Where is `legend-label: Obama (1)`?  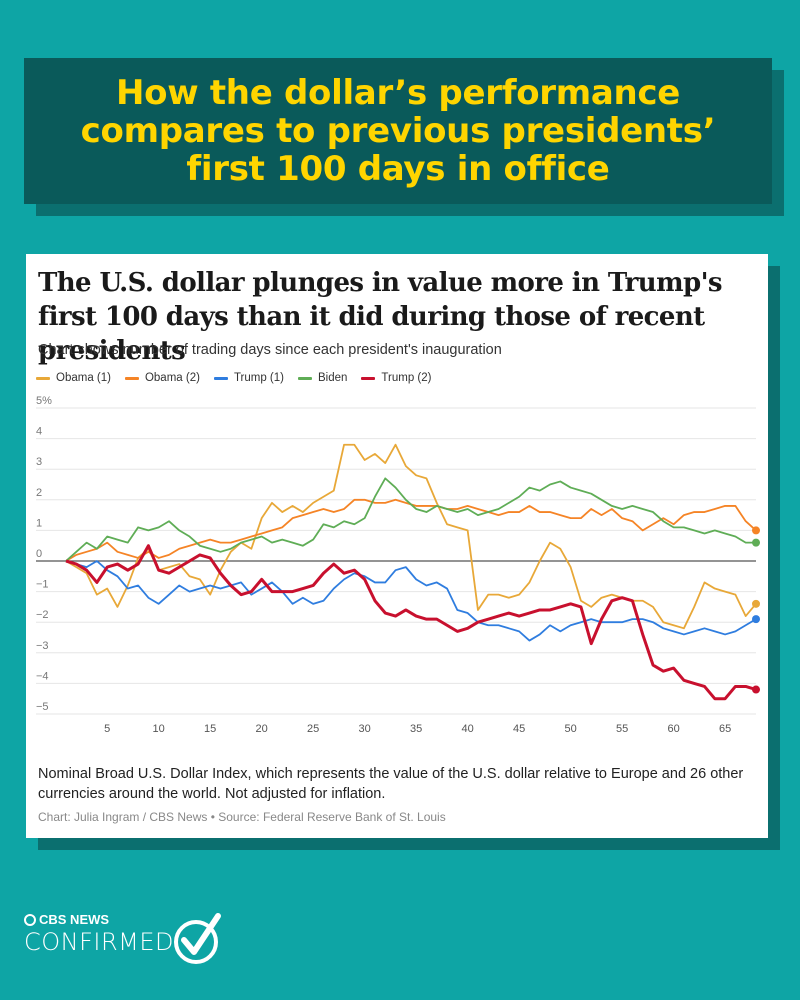
legend-label: Obama (1) is located at coordinates (83, 378).